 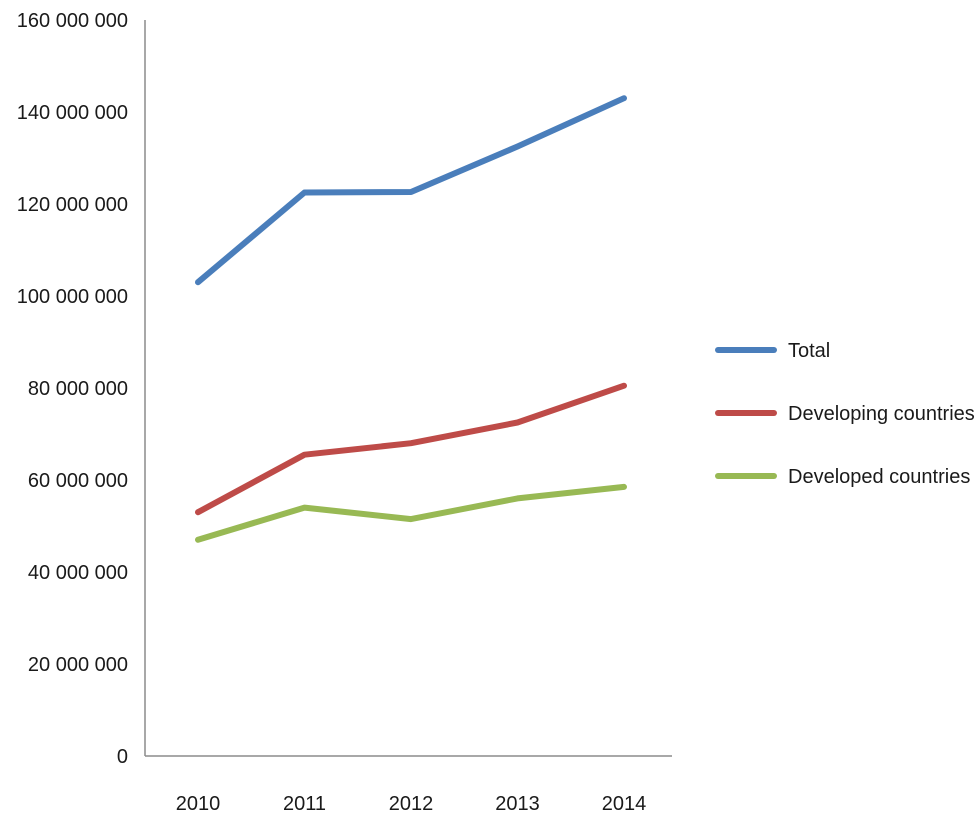 I want to click on y-tick-label: 140 000 000, so click(x=72, y=113).